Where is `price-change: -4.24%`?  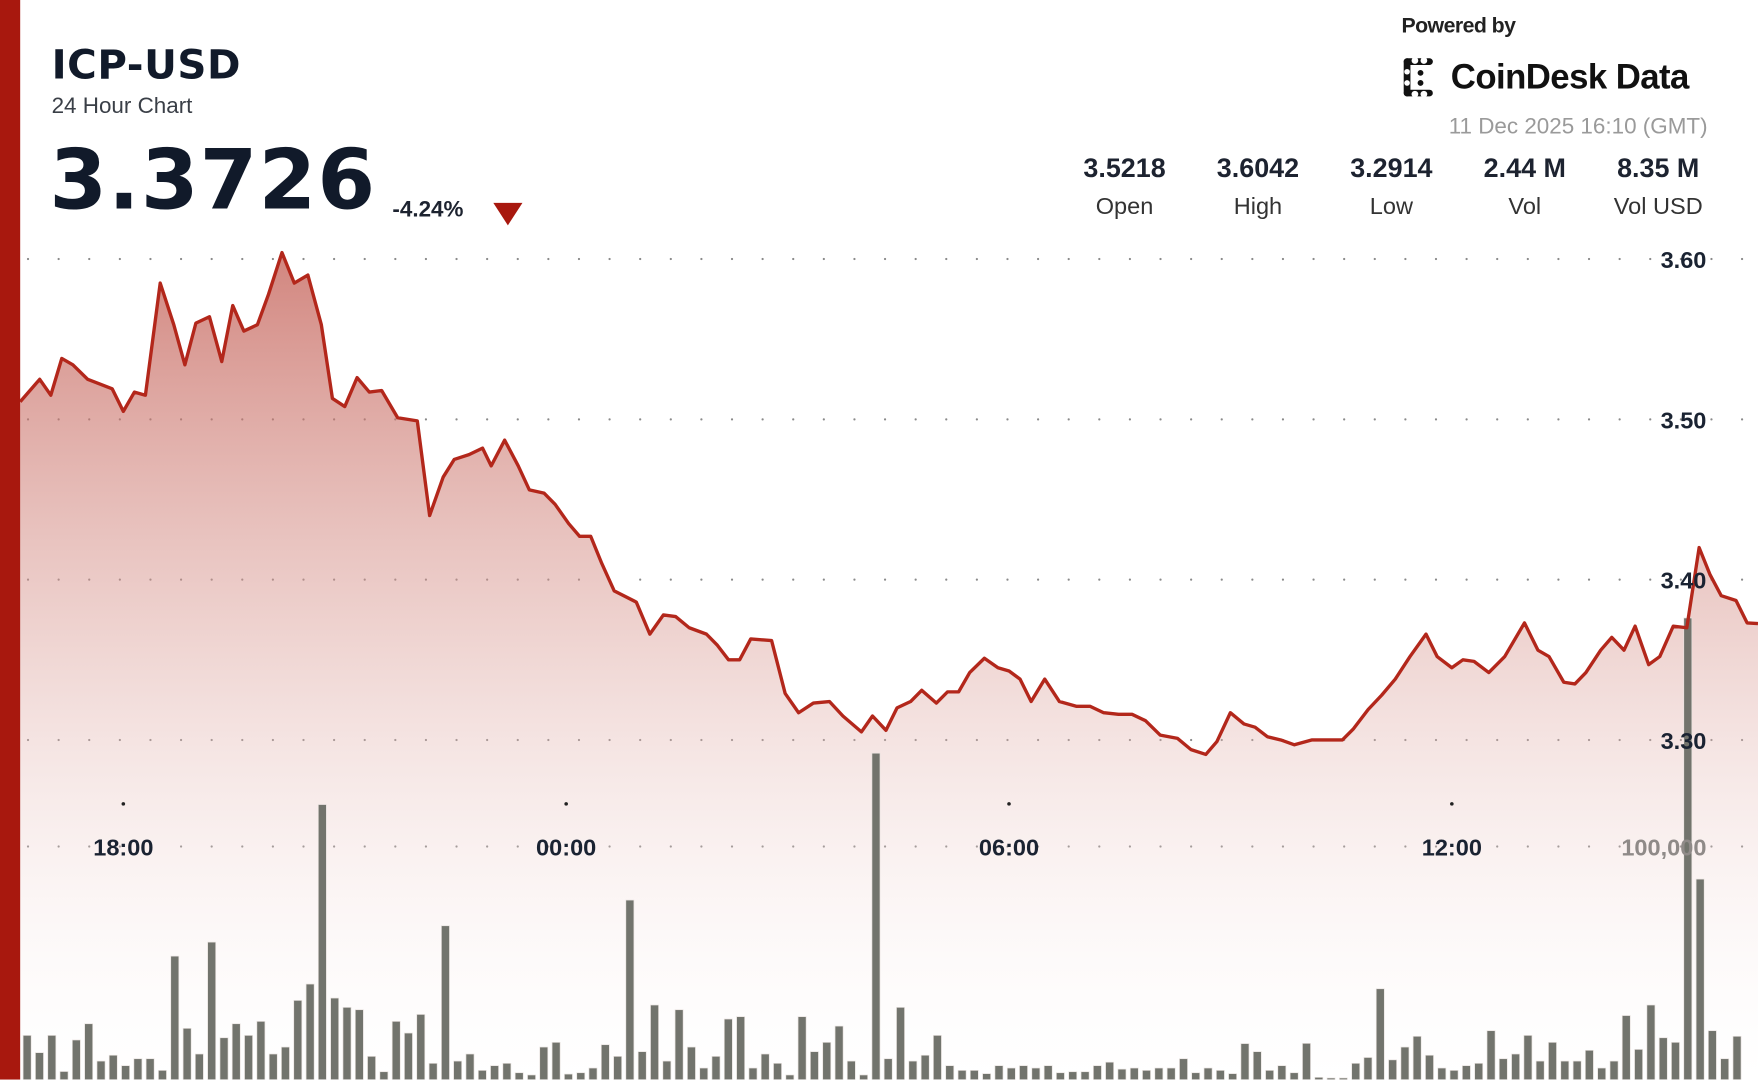
price-change: -4.24% is located at coordinates (428, 209).